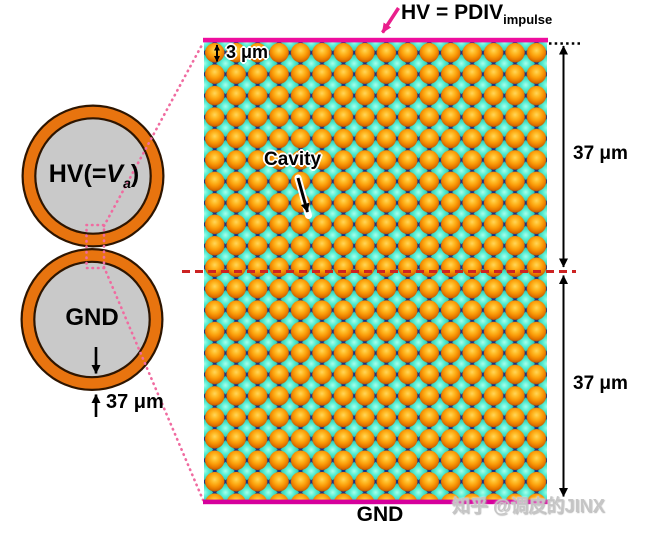 The width and height of the screenshot is (660, 536). I want to click on gnd-wire-cross-section, so click(92, 319).